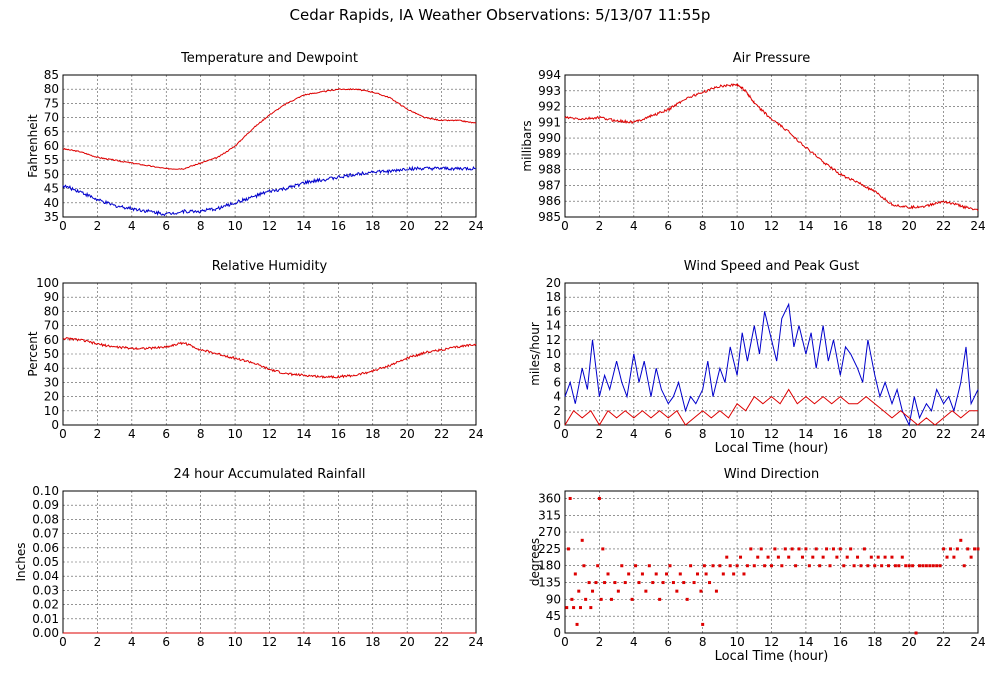  I want to click on y-tick-label: 70, so click(51, 326).